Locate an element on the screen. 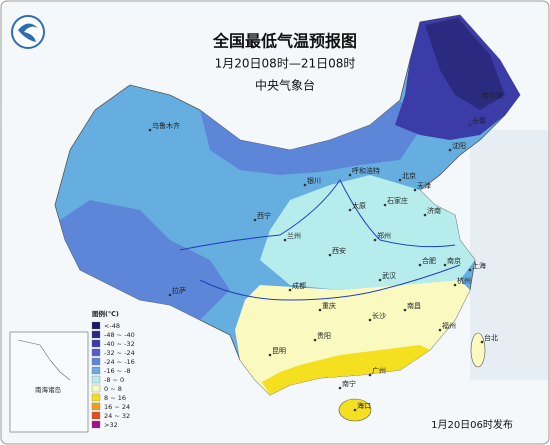 The image size is (550, 445). city-label: 银川 is located at coordinates (314, 180).